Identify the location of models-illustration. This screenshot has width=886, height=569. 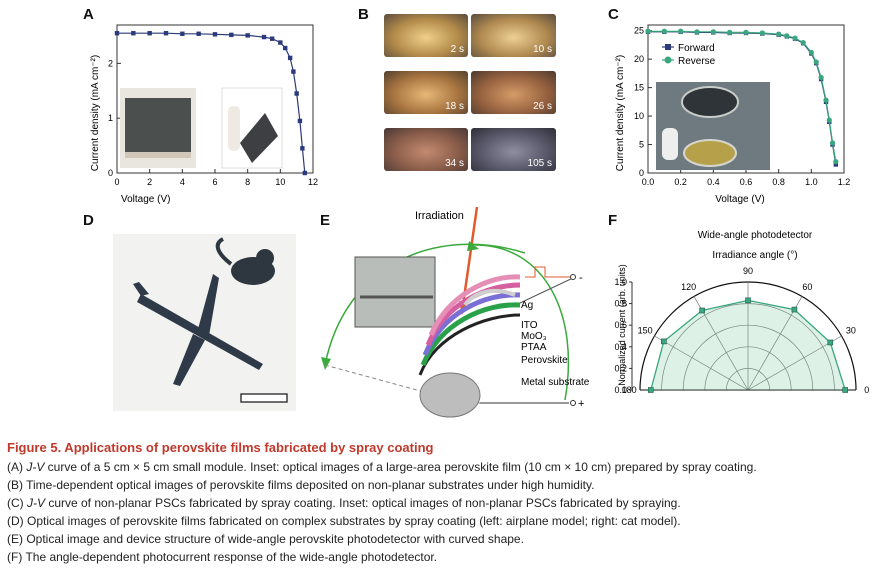
(210, 320).